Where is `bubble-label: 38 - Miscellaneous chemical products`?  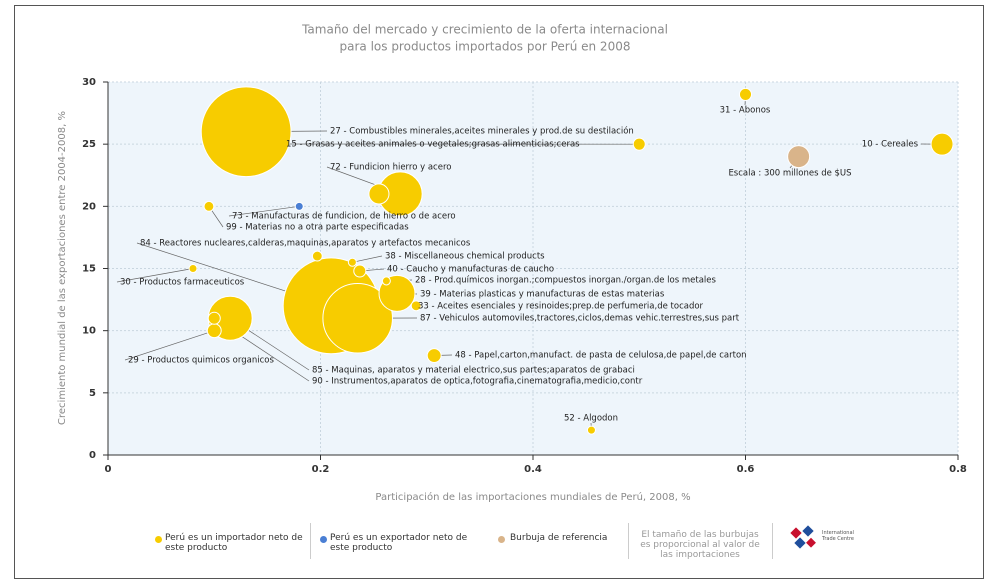 bubble-label: 38 - Miscellaneous chemical products is located at coordinates (465, 257).